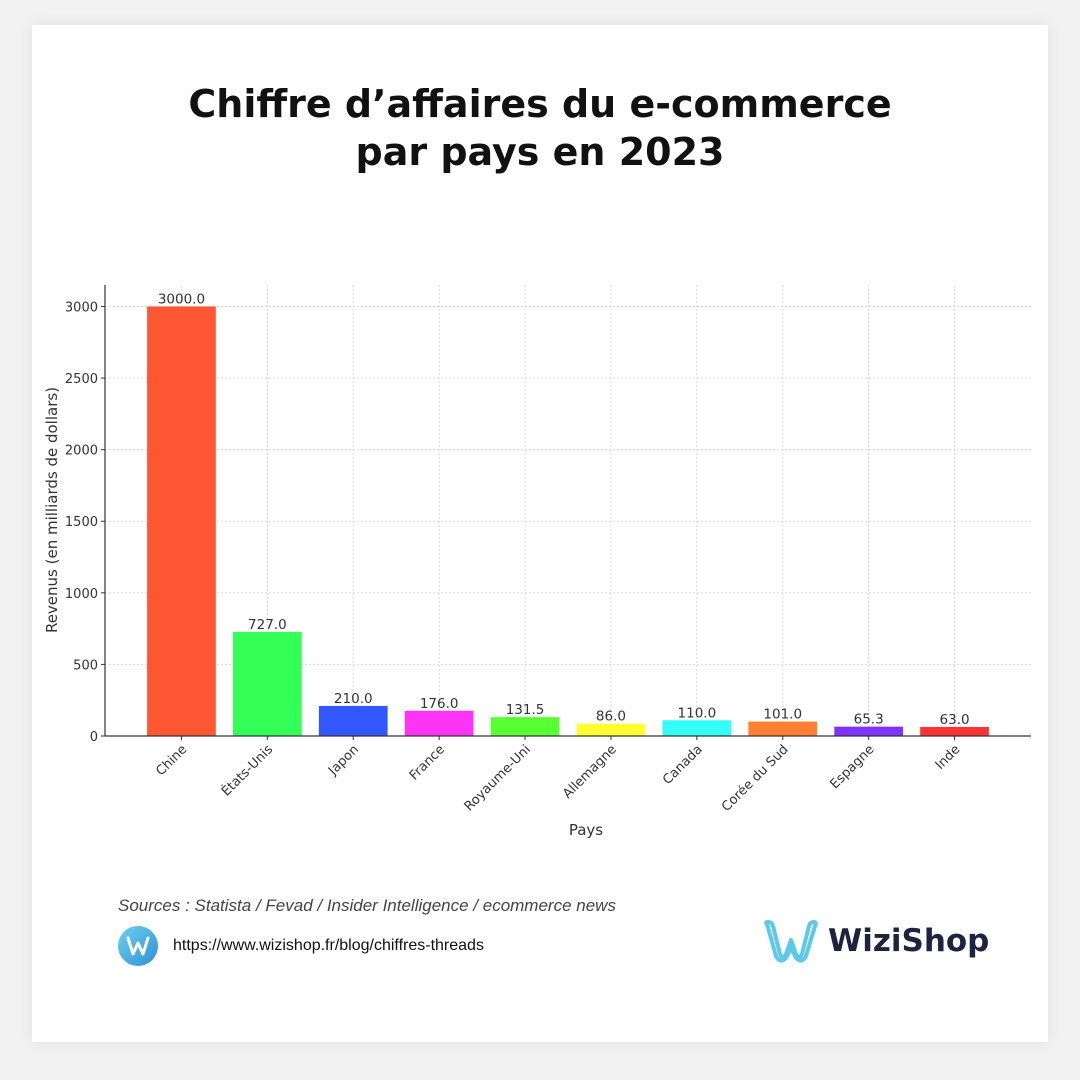  I want to click on bar-Allemagne, so click(611, 729).